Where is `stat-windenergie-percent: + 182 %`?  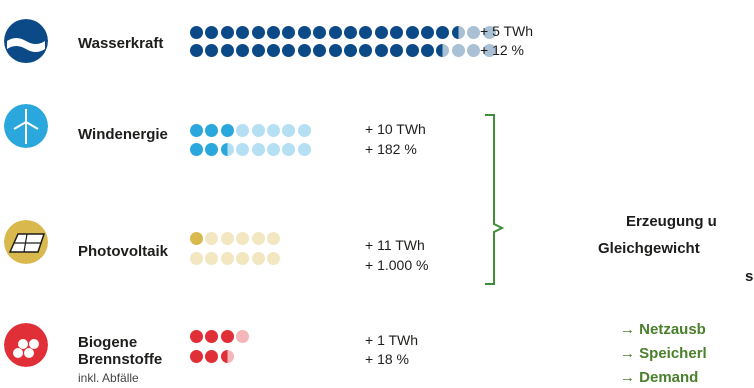 stat-windenergie-percent: + 182 % is located at coordinates (391, 149).